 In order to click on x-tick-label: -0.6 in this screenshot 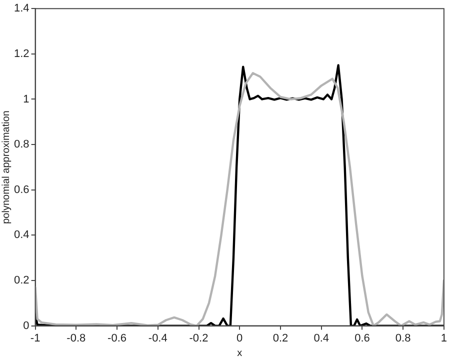, I will do `click(117, 338)`.